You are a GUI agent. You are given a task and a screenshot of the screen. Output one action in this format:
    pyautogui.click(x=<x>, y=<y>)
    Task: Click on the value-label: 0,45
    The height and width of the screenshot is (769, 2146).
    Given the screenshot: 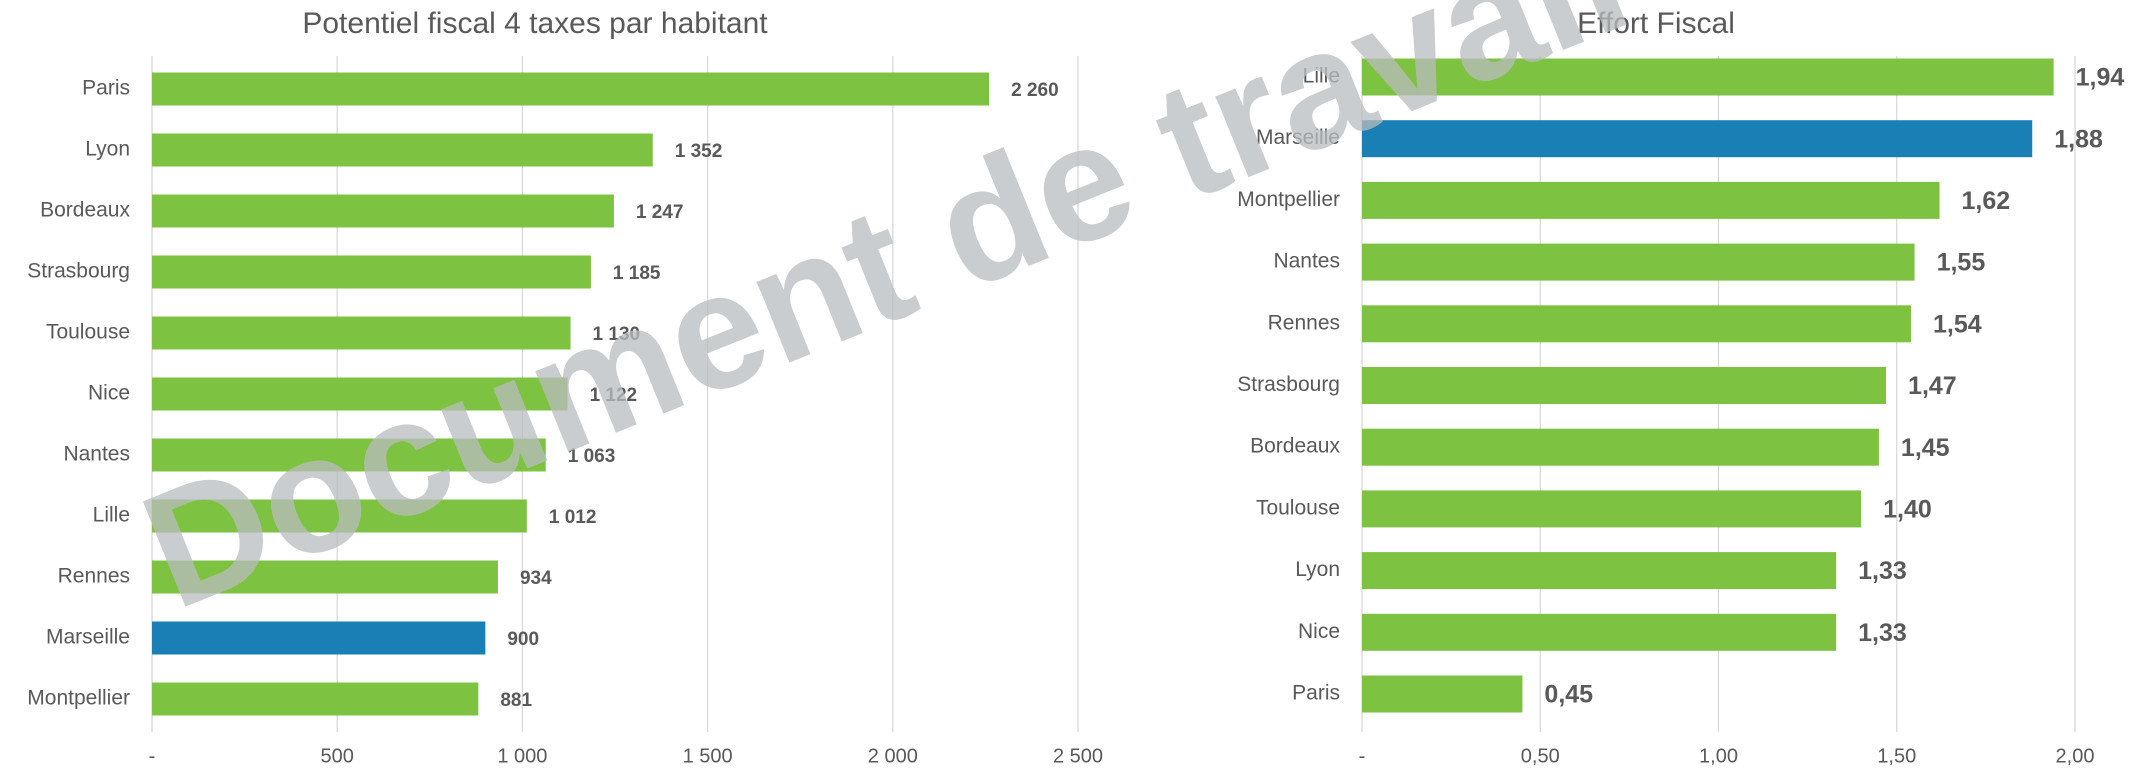 What is the action you would take?
    pyautogui.click(x=1568, y=695)
    